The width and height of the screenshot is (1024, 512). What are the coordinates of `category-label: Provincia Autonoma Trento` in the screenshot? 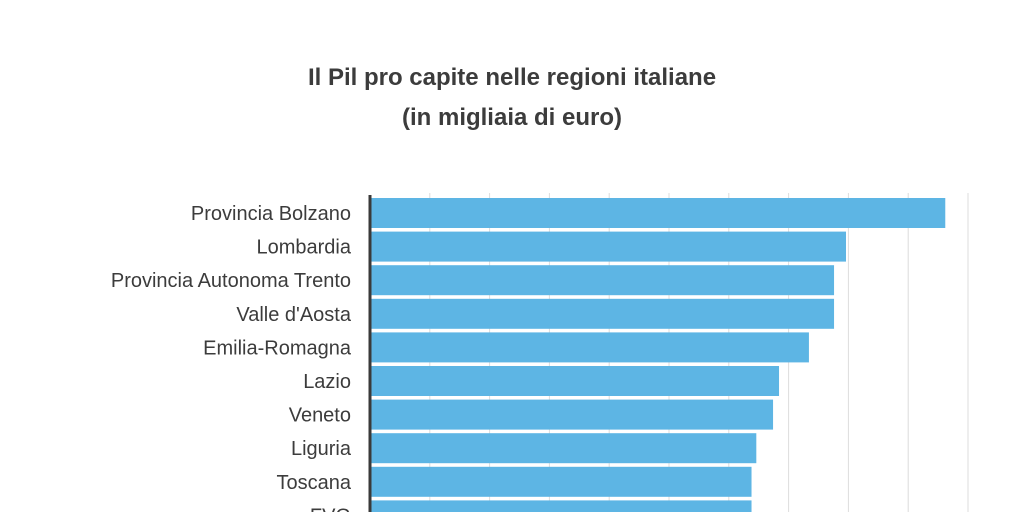 It's located at (231, 281).